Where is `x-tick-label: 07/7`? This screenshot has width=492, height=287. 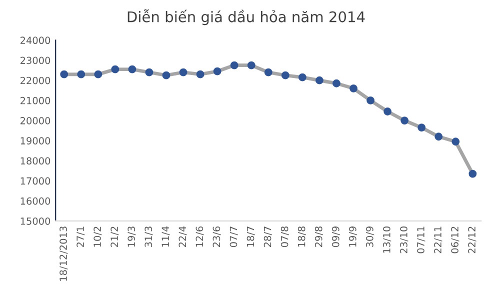 x-tick-label: 07/7 is located at coordinates (234, 237).